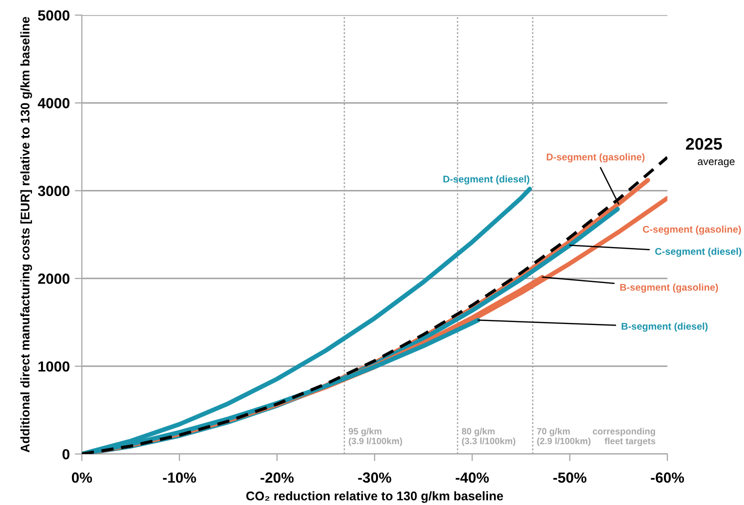 The height and width of the screenshot is (505, 744). What do you see at coordinates (669, 288) in the screenshot?
I see `text: B-segment (gasoline)` at bounding box center [669, 288].